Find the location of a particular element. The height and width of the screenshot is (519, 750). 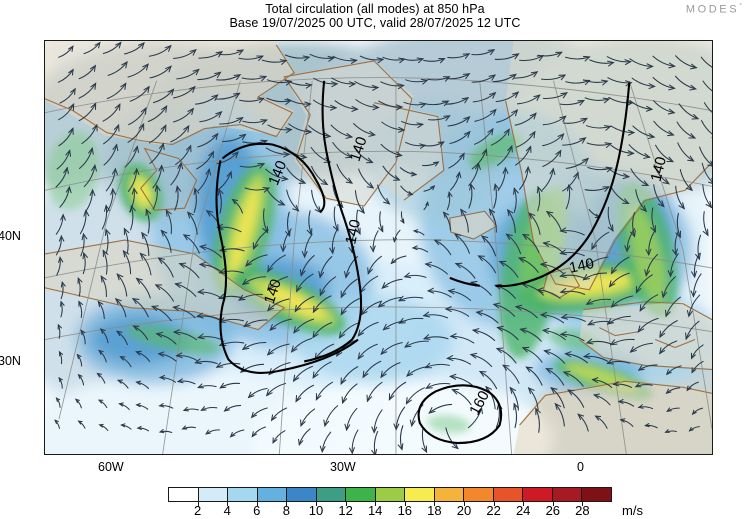

colorbar-tick-label: 10 is located at coordinates (316, 510).